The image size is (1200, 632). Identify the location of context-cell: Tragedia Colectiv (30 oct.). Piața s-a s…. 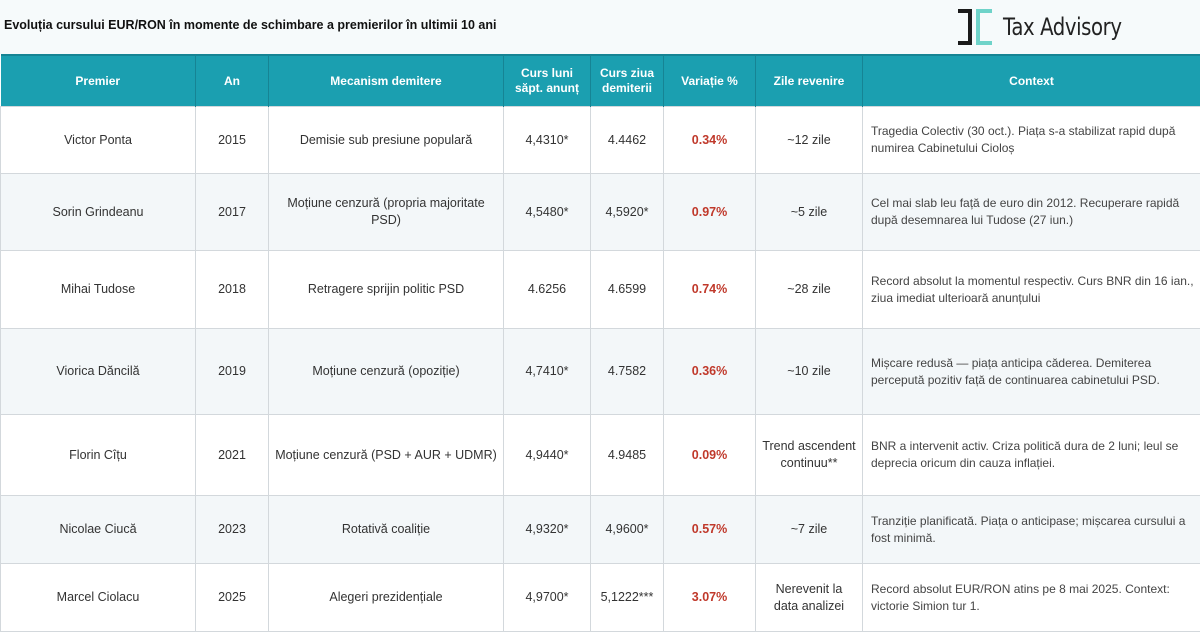
(1031, 140).